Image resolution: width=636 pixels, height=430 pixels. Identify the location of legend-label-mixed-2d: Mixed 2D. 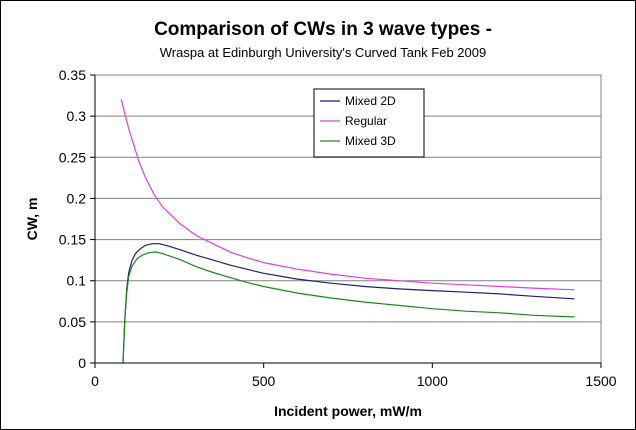
(370, 101).